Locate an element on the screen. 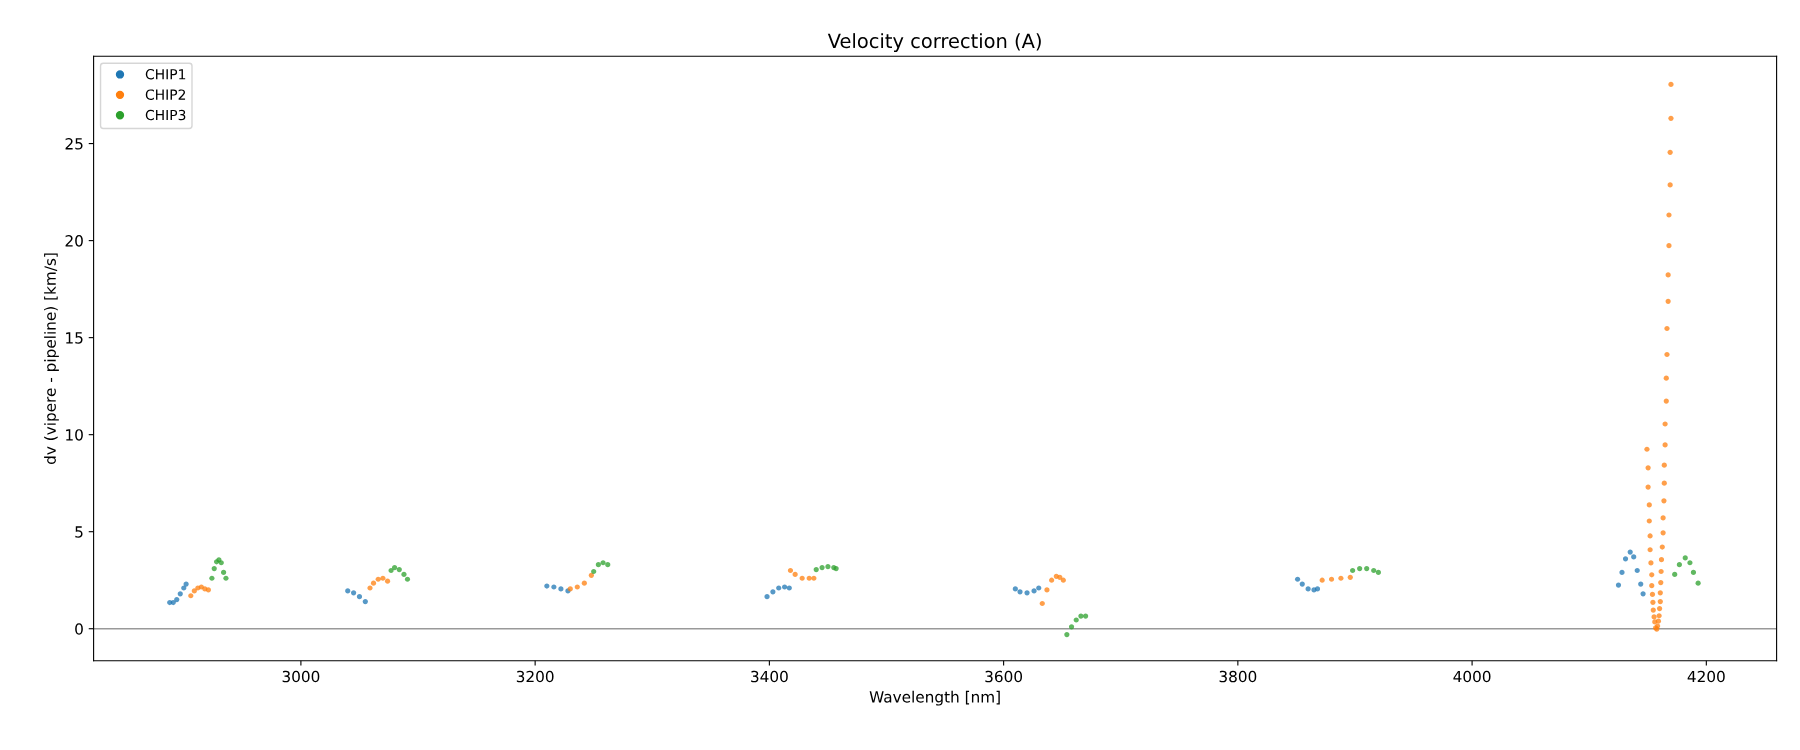  y-tick-label: 5 is located at coordinates (79, 532).